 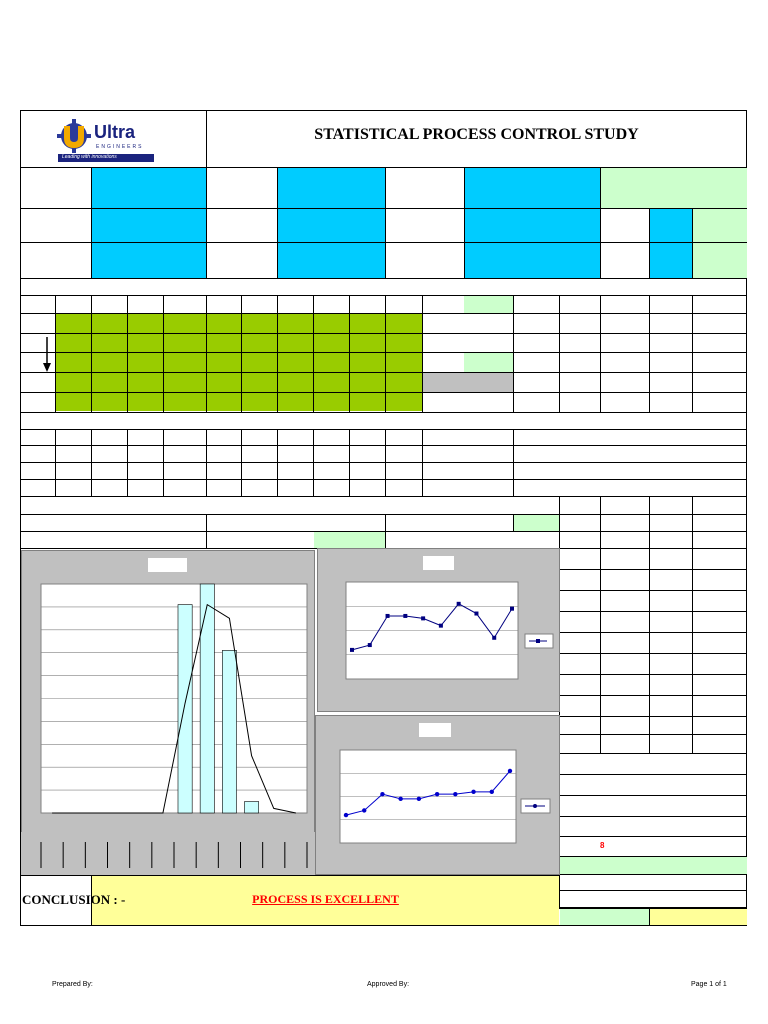 What do you see at coordinates (289, 875) in the screenshot?
I see `conclusion-top-line` at bounding box center [289, 875].